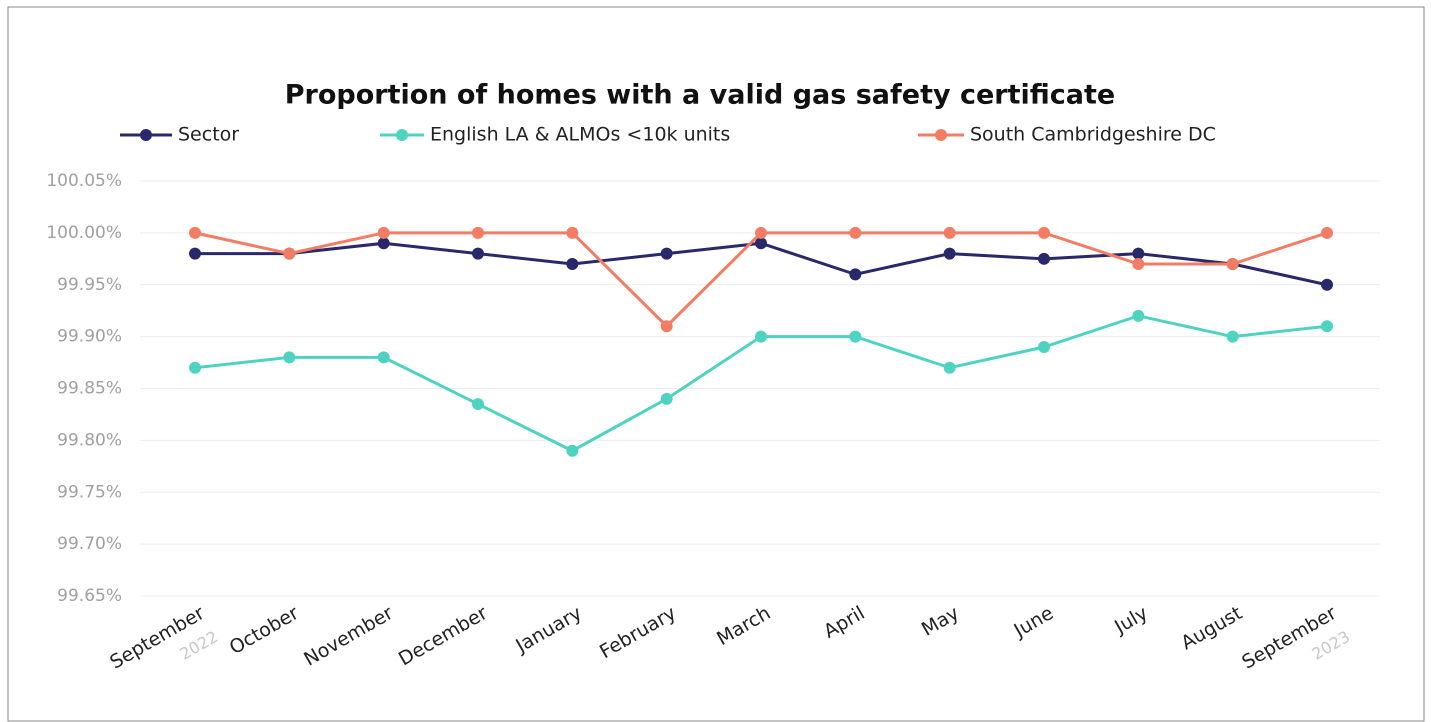 The image size is (1431, 722). I want to click on y-tick-label: 99.85%, so click(89, 389).